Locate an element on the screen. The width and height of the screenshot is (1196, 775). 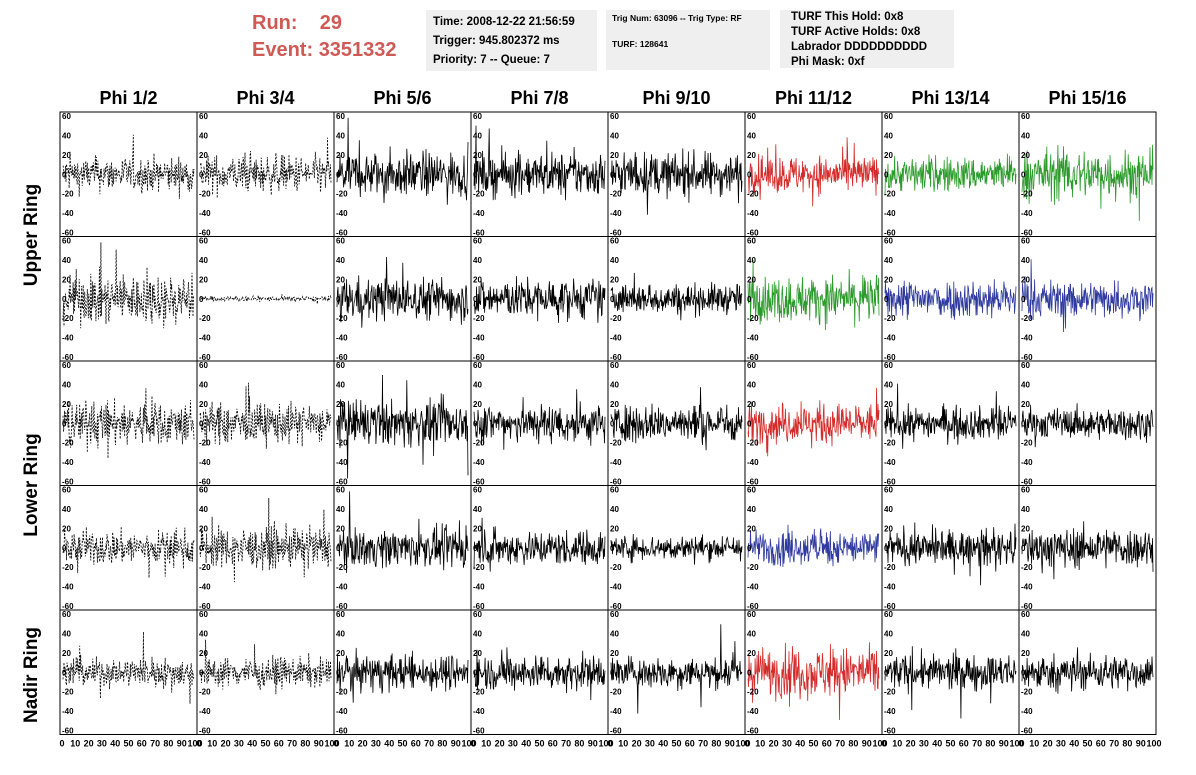
x-tick-label: 20 is located at coordinates (500, 744).